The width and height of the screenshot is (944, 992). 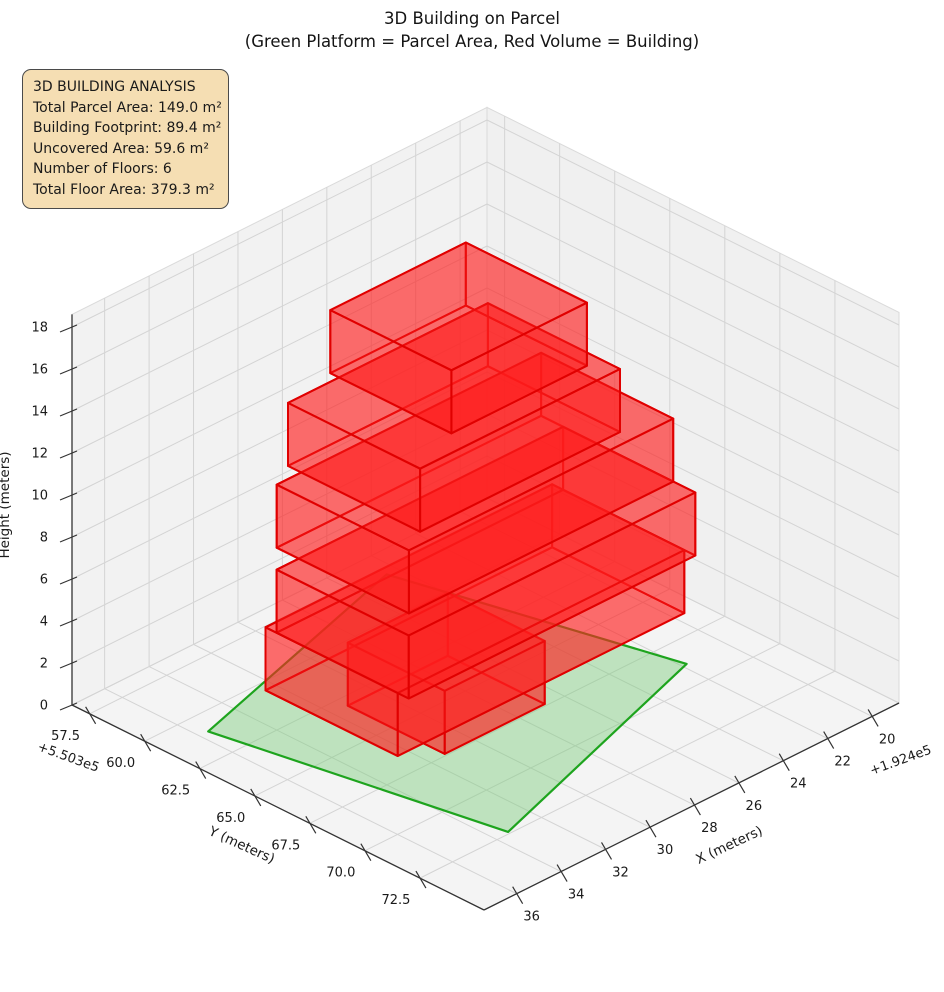 I want to click on parcel-platform, so click(x=447, y=703).